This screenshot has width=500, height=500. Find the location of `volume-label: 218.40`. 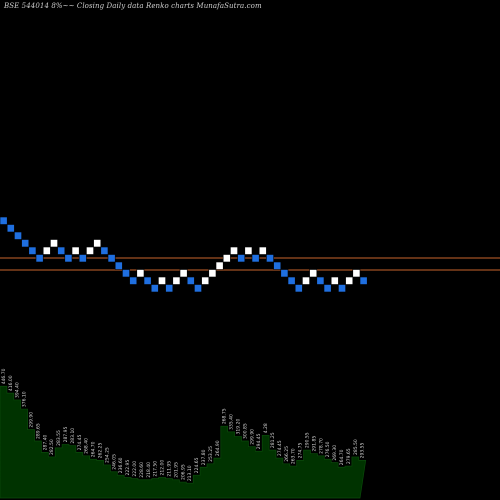

volume-label: 218.40 is located at coordinates (149, 470).